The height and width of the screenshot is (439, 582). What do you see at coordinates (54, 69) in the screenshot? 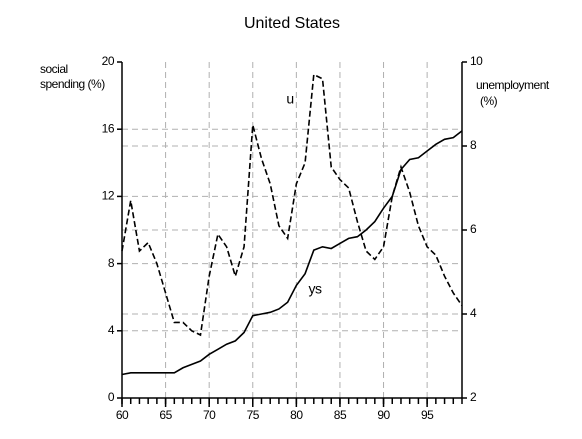
I see `y-axis-label: social` at bounding box center [54, 69].